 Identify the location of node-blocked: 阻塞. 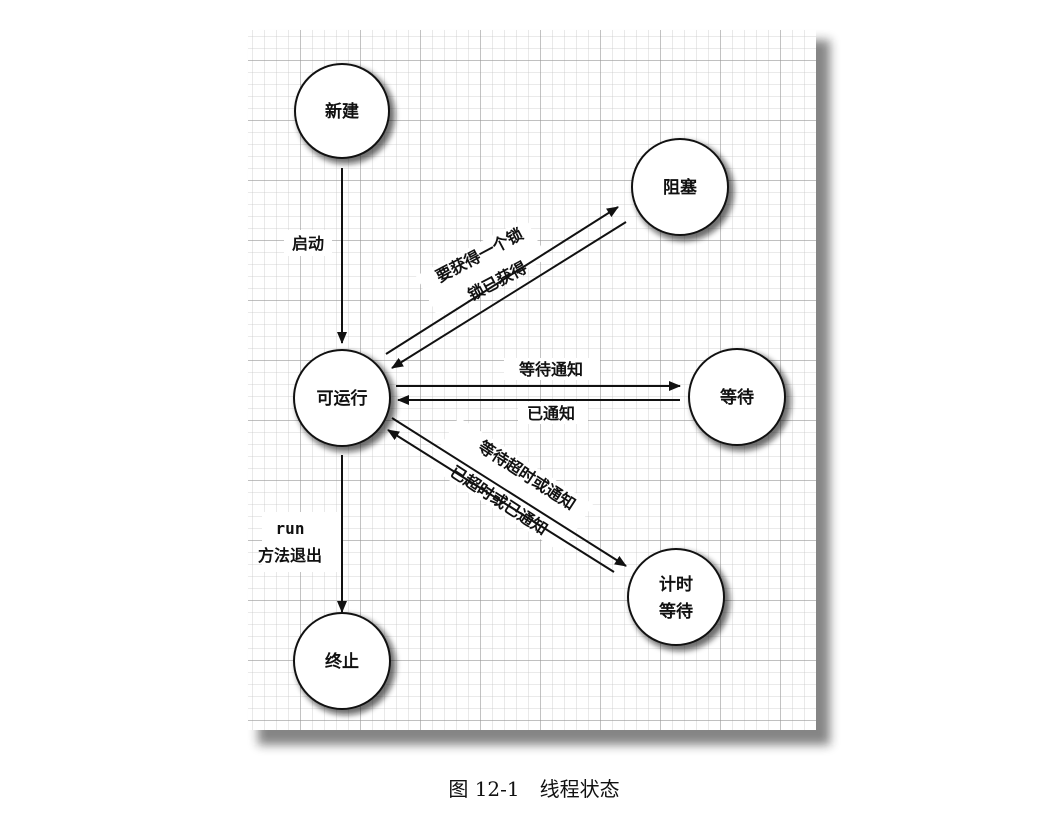
(682, 189).